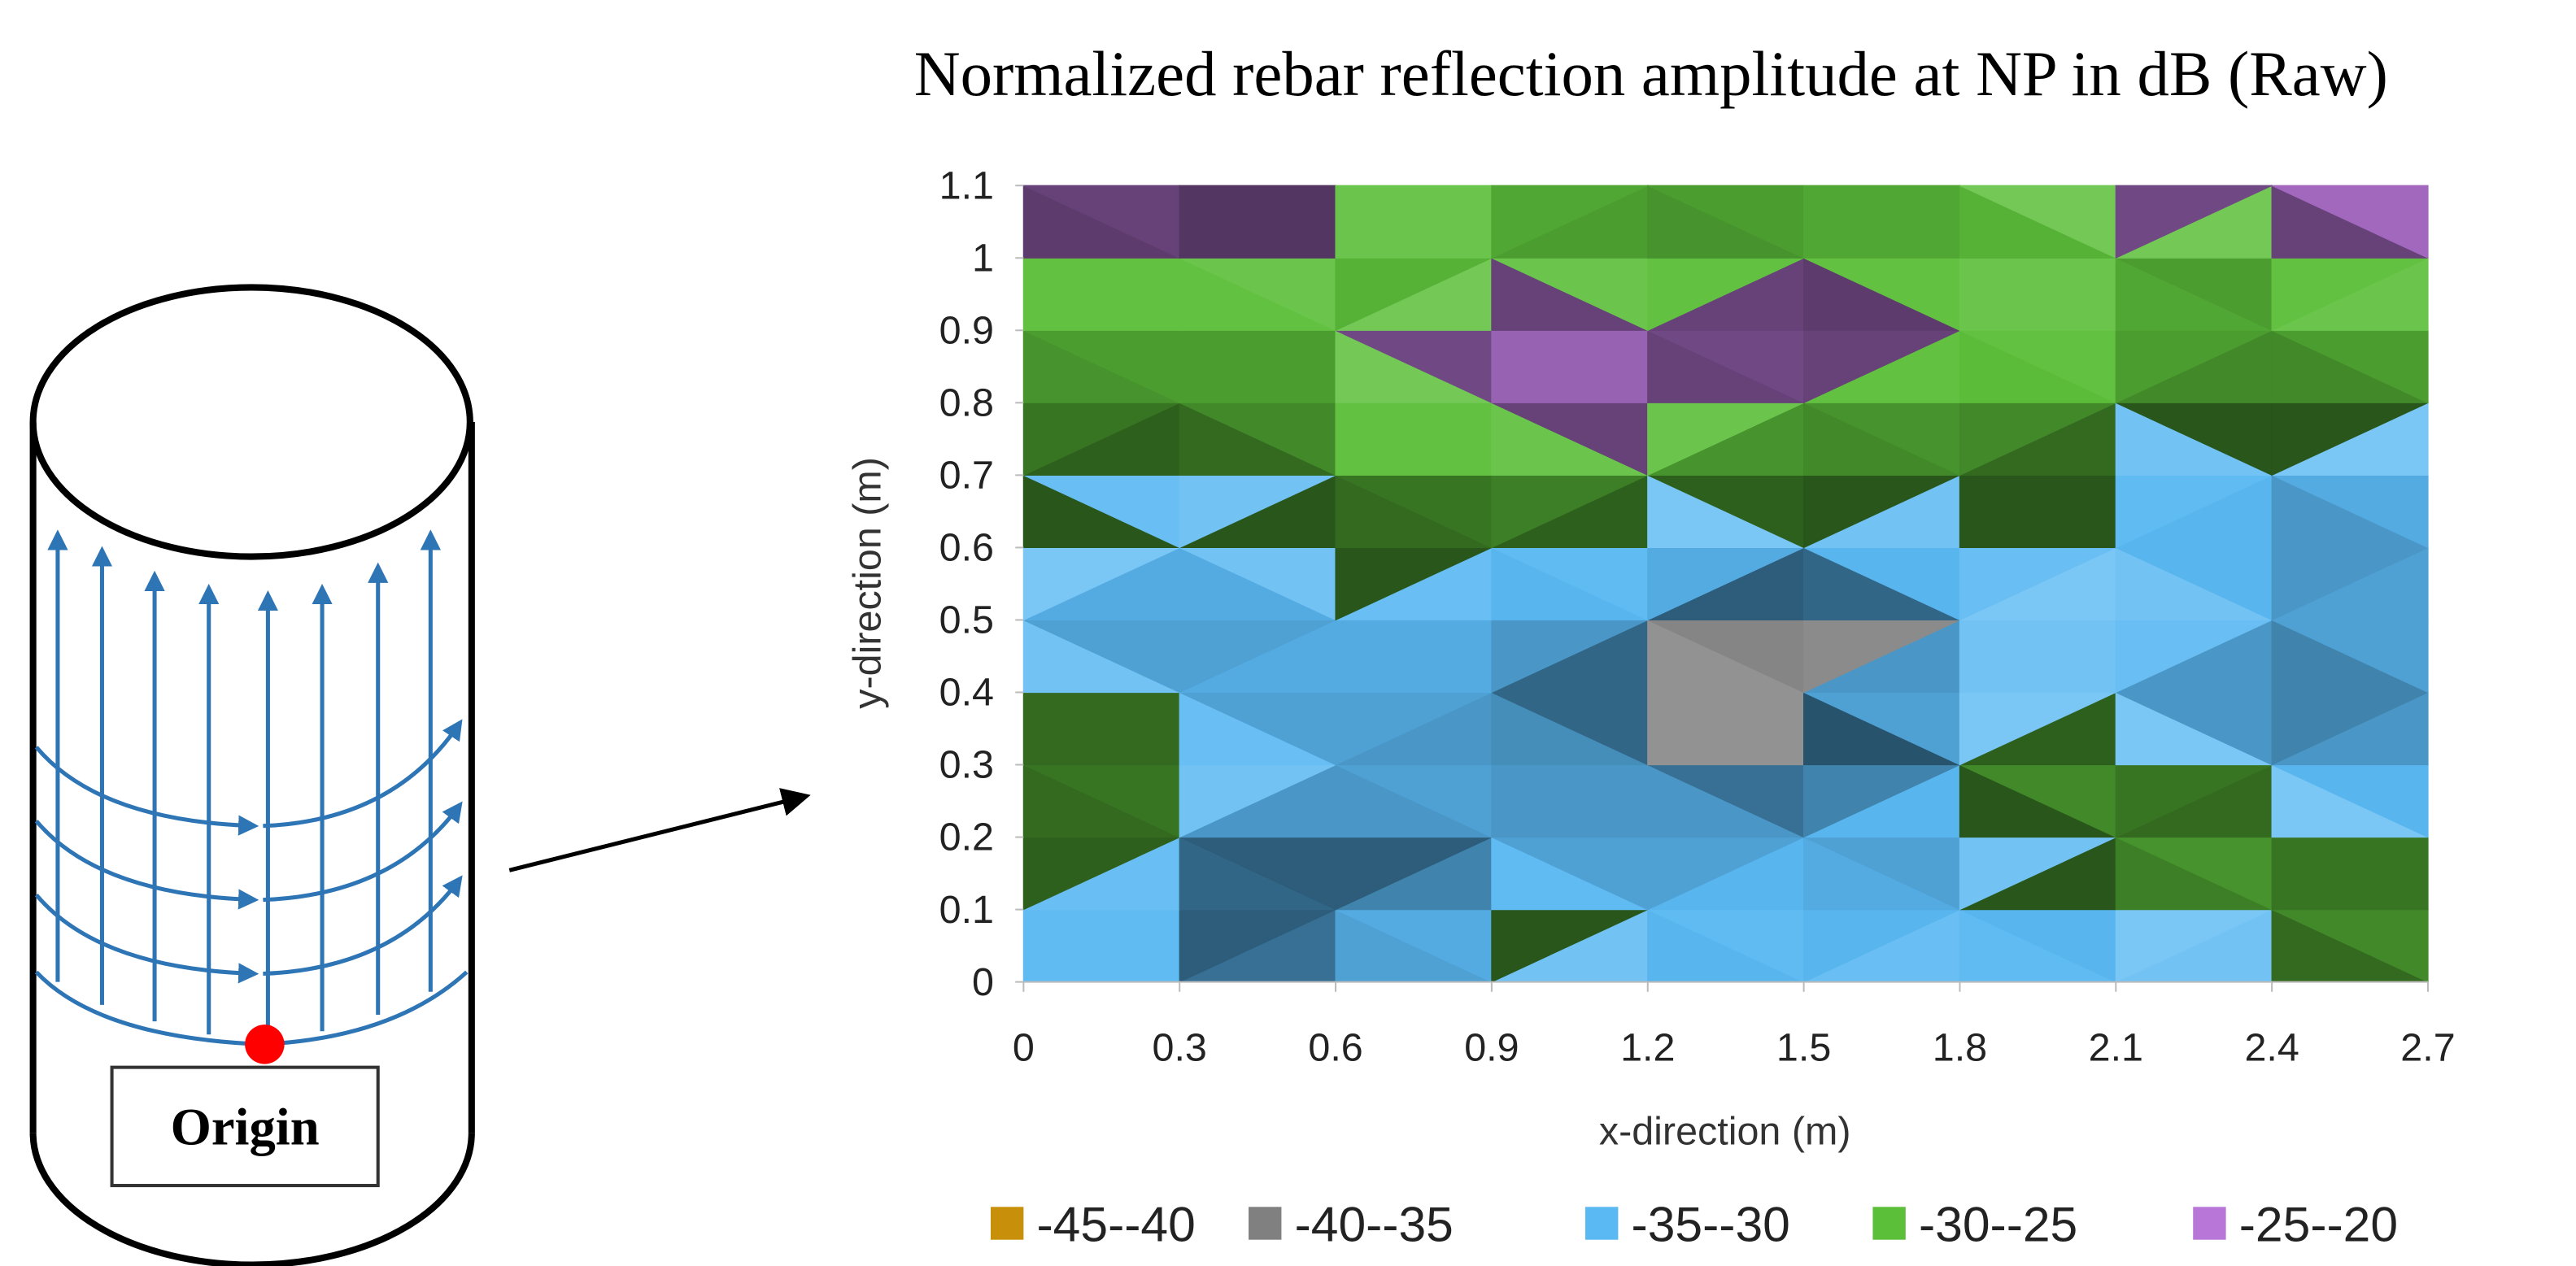 This screenshot has width=2576, height=1266. I want to click on legend-label: -45--40, so click(1116, 1224).